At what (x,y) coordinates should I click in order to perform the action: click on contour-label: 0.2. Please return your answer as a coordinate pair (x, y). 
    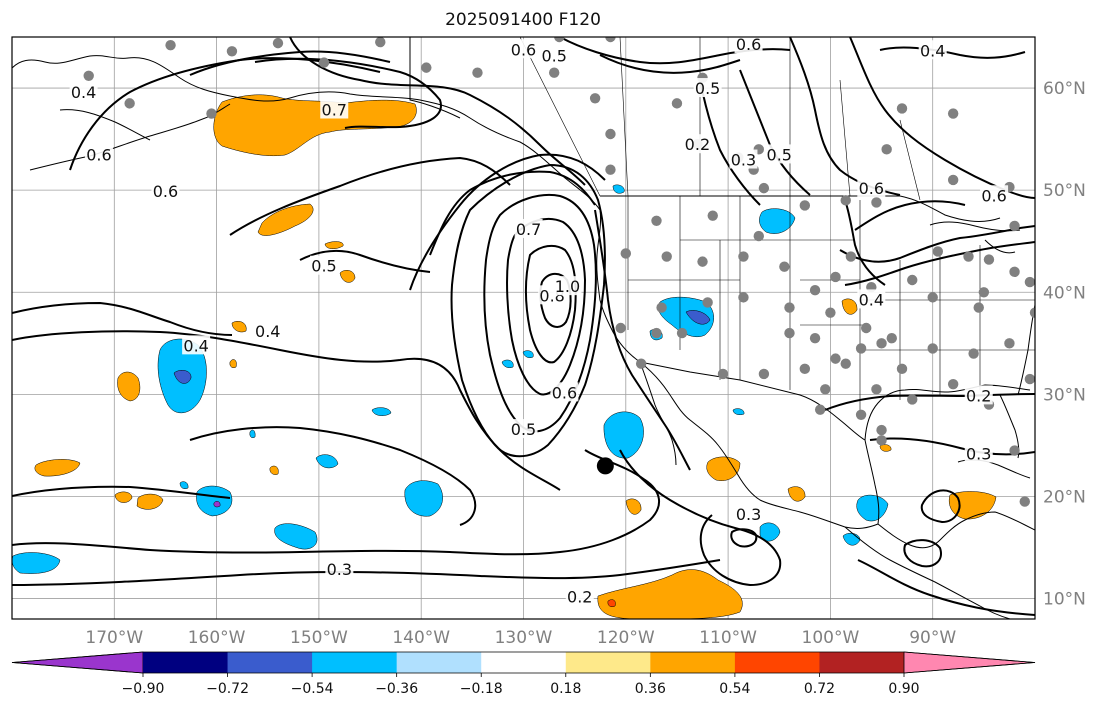
    Looking at the image, I should click on (978, 395).